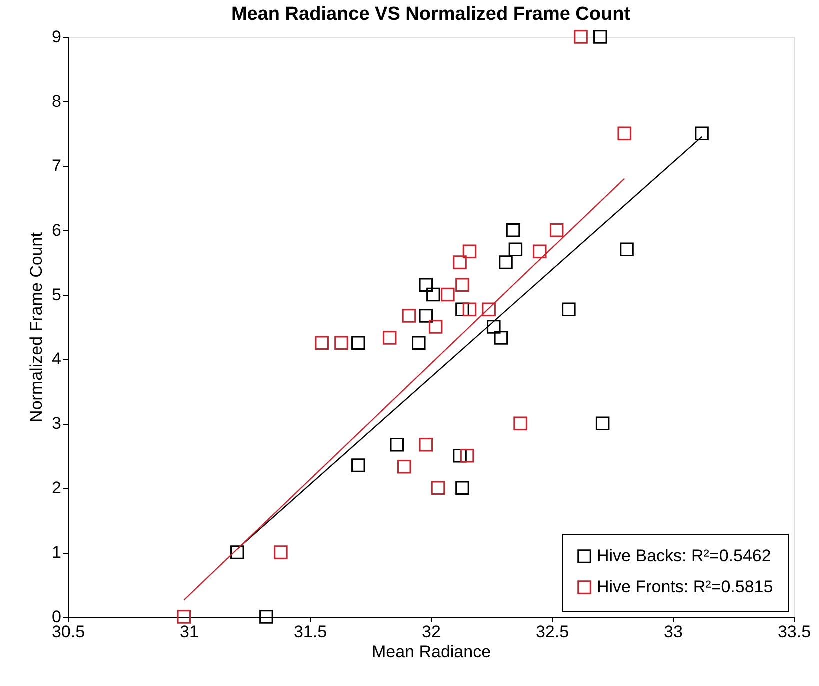  What do you see at coordinates (553, 632) in the screenshot?
I see `x-tick-label: 32.5` at bounding box center [553, 632].